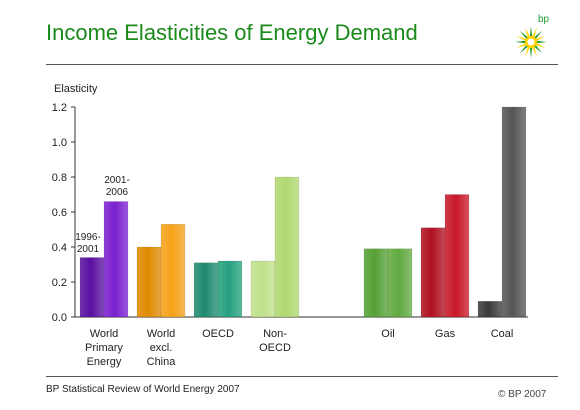 This screenshot has height=410, width=580. What do you see at coordinates (117, 186) in the screenshot?
I see `period-annotation: 2001-2006` at bounding box center [117, 186].